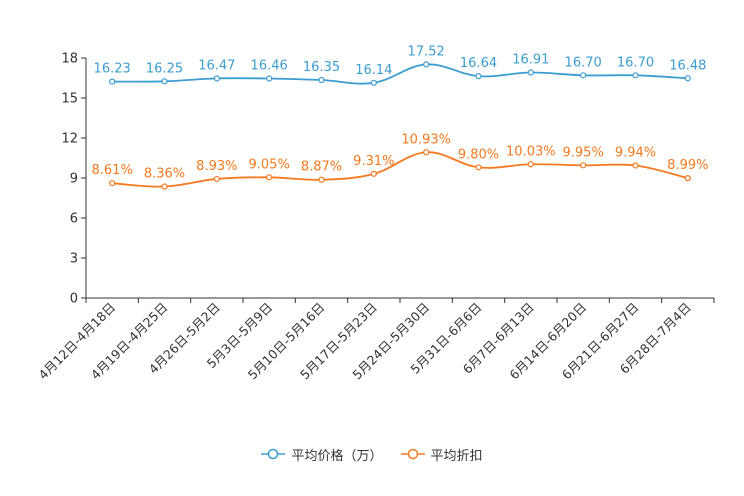  I want to click on y-tick-label: 9, so click(74, 179).